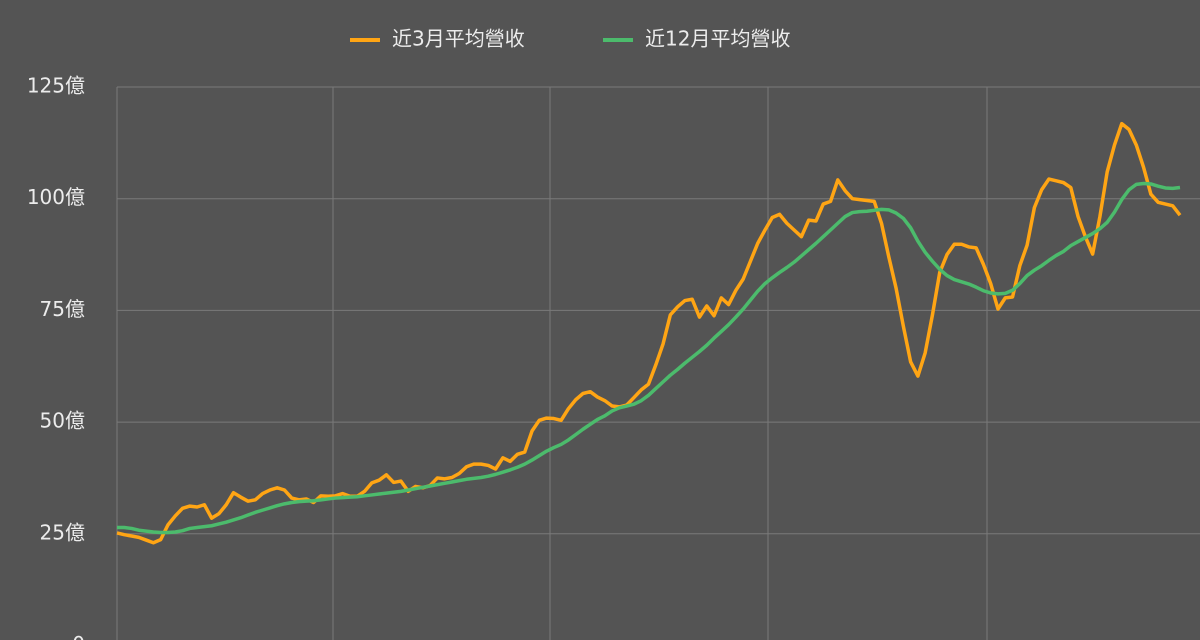  Describe the element at coordinates (458, 39) in the screenshot. I see `legend-label: 近3月平均營收` at that location.